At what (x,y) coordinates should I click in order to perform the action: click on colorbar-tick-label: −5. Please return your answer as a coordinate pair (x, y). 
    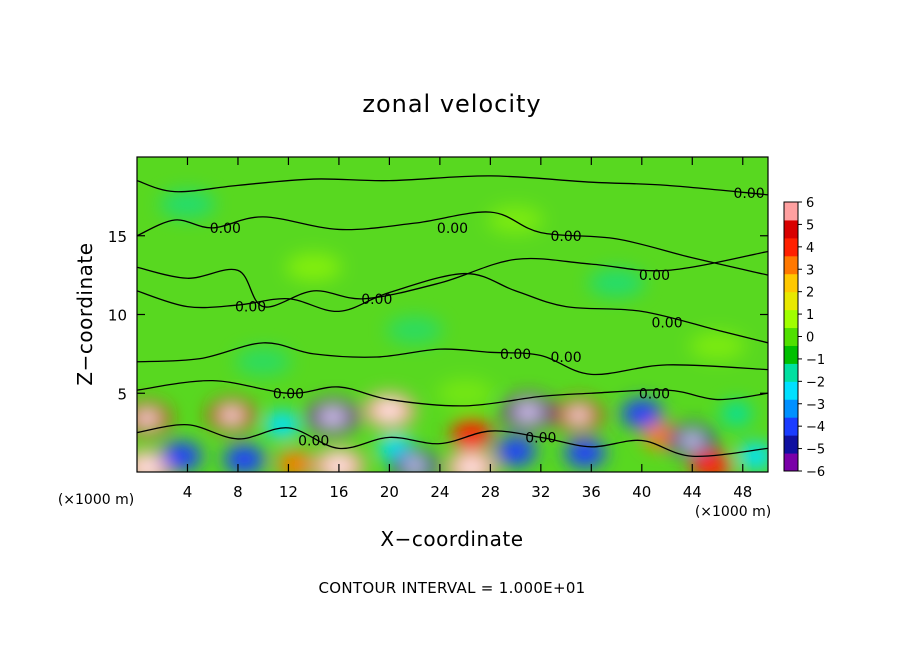
    Looking at the image, I should click on (815, 450).